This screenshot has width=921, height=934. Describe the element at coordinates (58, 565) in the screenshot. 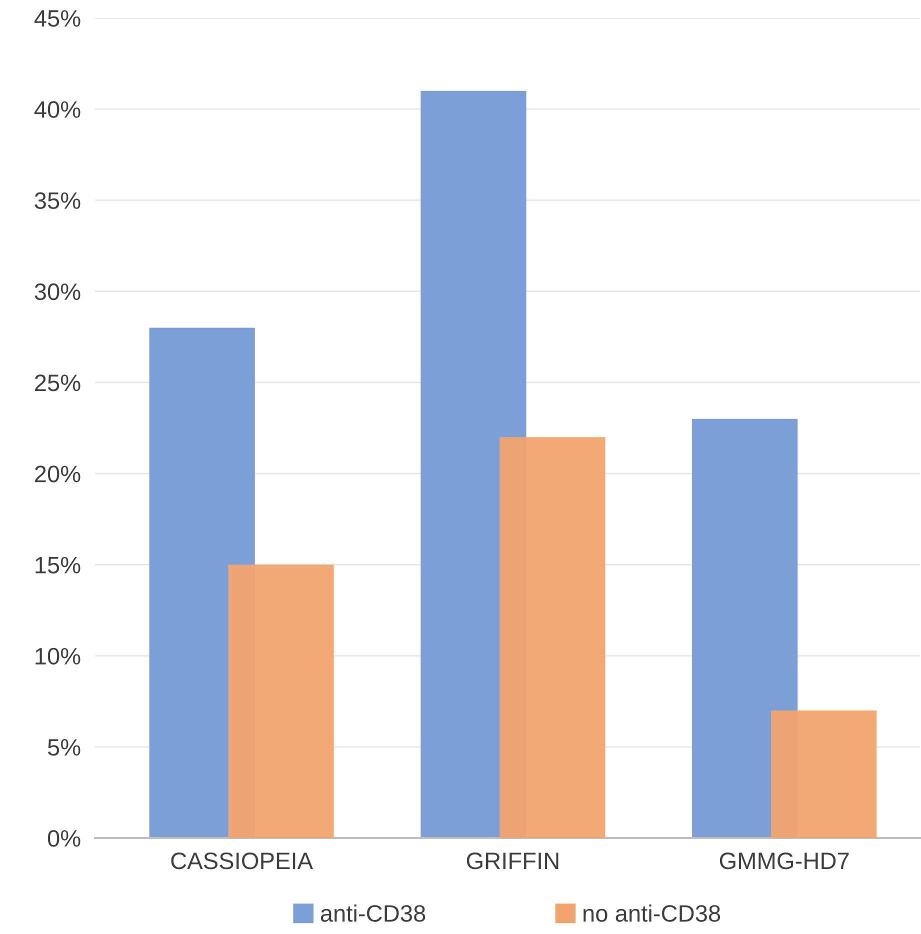

I see `y-tick-label: 15%` at that location.